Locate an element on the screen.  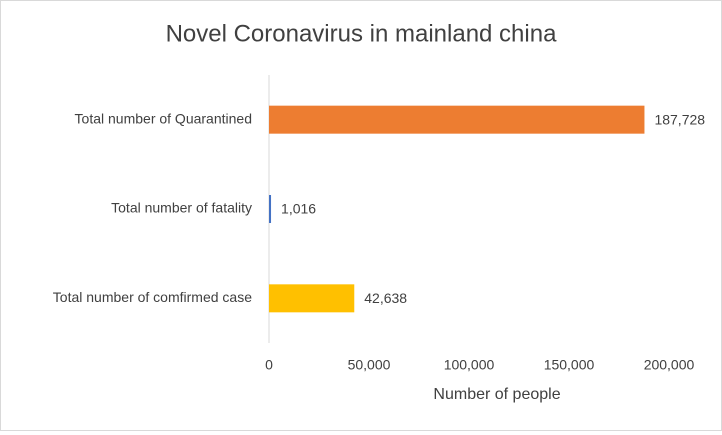
y-tick-label: Total number of comfirmed case is located at coordinates (152, 297).